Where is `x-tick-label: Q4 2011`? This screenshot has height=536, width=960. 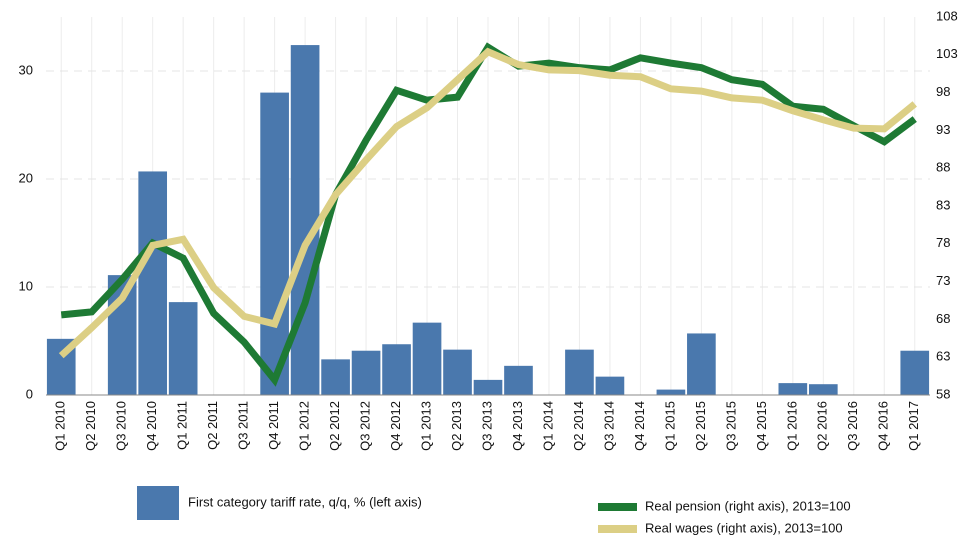
x-tick-label: Q4 2011 is located at coordinates (273, 425).